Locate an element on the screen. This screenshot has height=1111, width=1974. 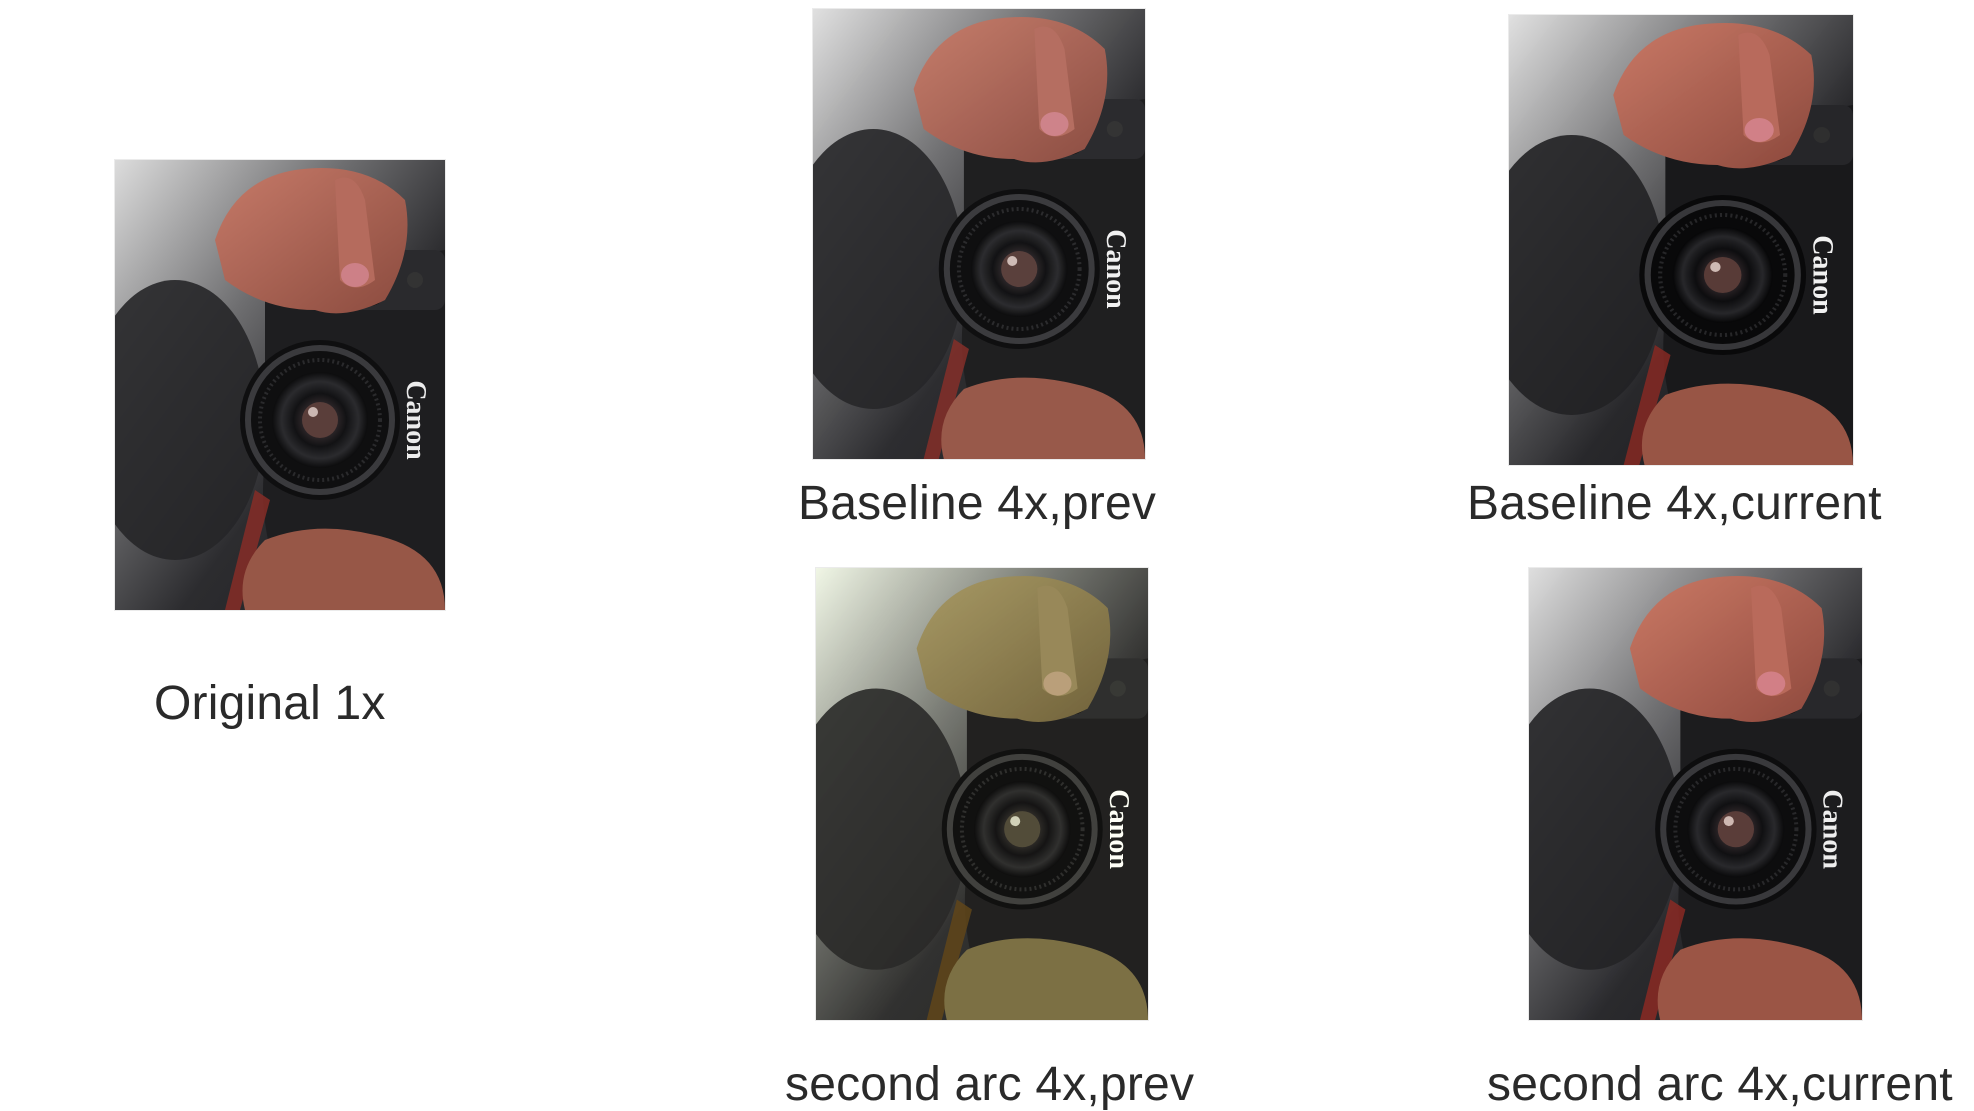
second-arc-4x-current-image is located at coordinates (1695, 794).